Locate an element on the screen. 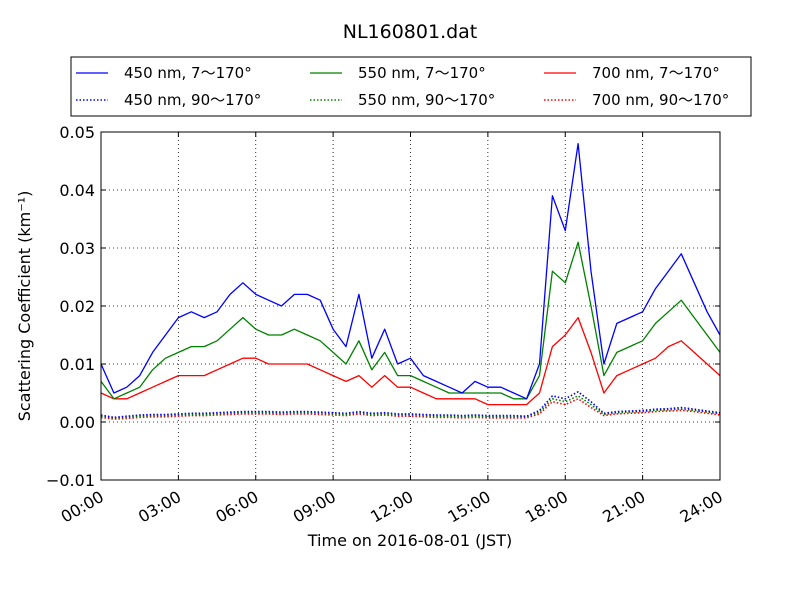 This screenshot has width=800, height=600. y-tick-label: −0.01 is located at coordinates (70, 480).